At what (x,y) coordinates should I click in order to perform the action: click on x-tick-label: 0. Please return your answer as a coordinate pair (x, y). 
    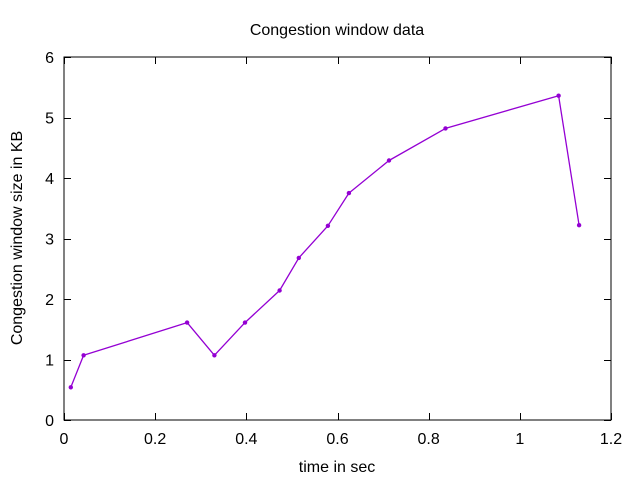
    Looking at the image, I should click on (64, 439).